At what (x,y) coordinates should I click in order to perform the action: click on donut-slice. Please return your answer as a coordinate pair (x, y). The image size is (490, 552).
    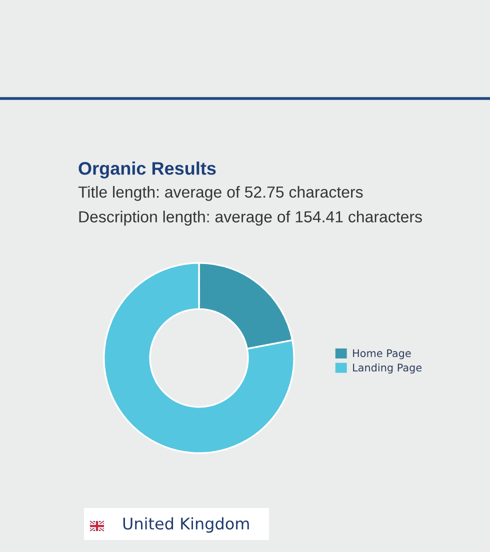
    Looking at the image, I should click on (199, 358).